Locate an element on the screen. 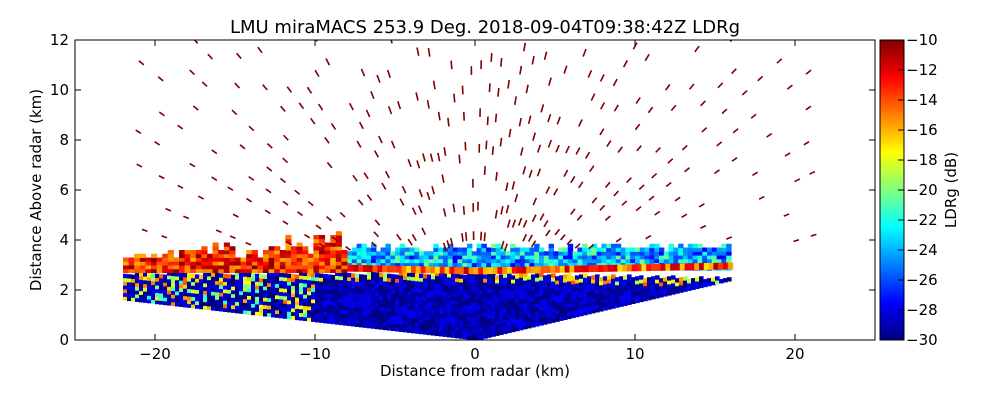  y-tick-label: 8 is located at coordinates (64, 140).